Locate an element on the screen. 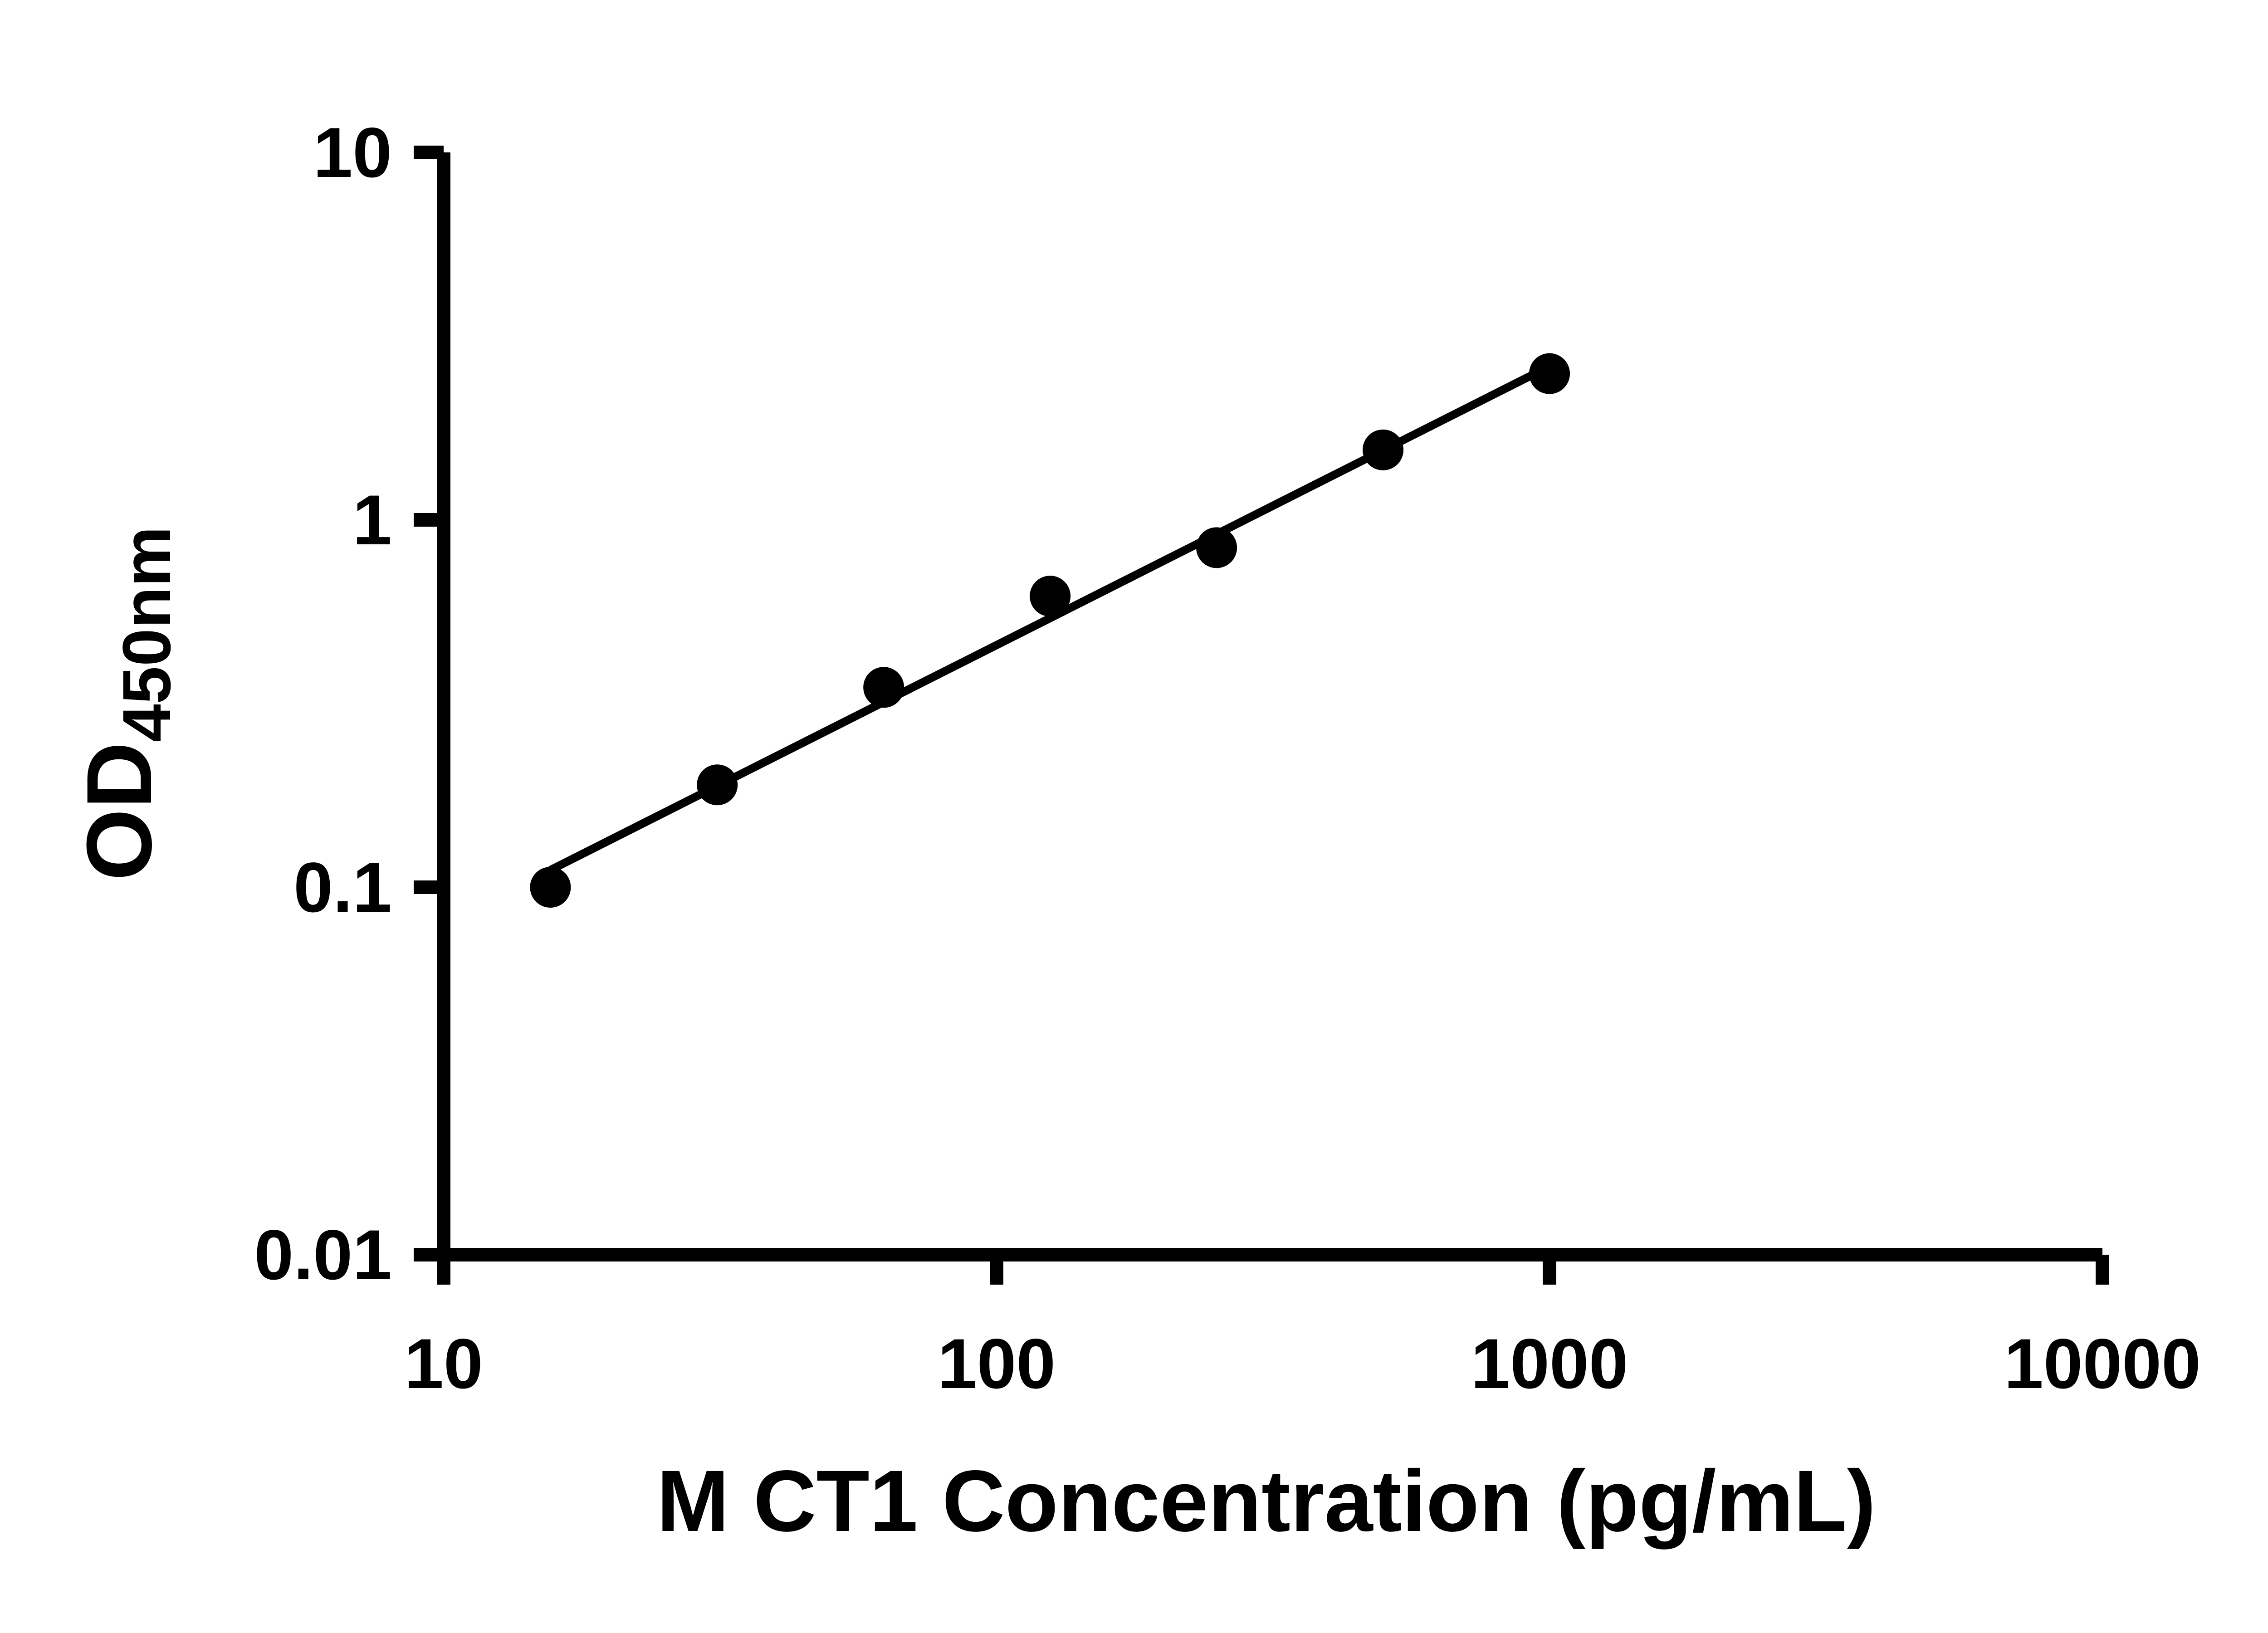 The image size is (2268, 1633). y-axis-title-subscript: 450nm is located at coordinates (147, 634).